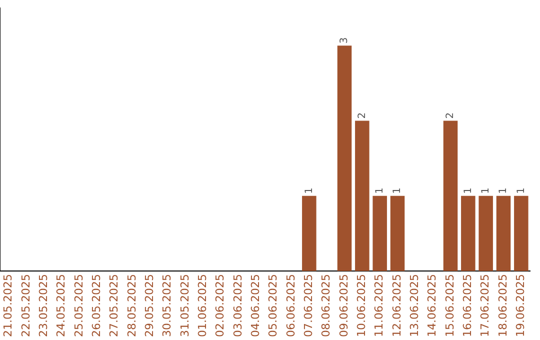  I want to click on x-tick-label: 21.05.2025, so click(8, 306).